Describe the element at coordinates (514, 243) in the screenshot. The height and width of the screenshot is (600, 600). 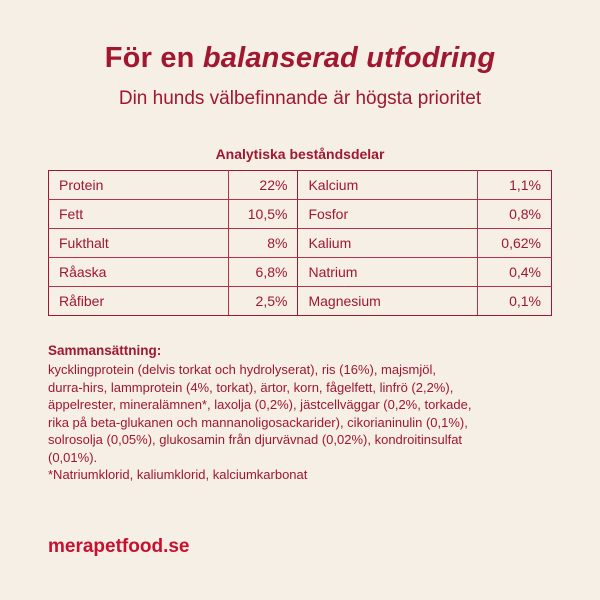
I see `nutrient-value: 0,62%` at that location.